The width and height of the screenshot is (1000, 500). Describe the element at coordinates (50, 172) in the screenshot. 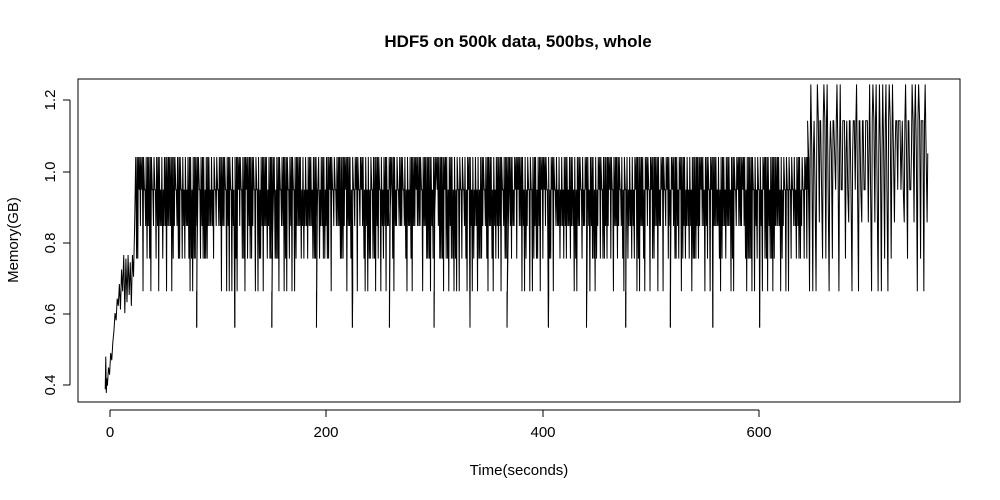

I see `y-tick-label-1.0: 1.0` at that location.